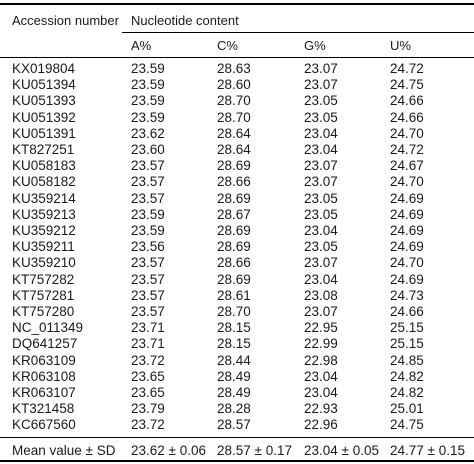 The width and height of the screenshot is (474, 464). What do you see at coordinates (44, 230) in the screenshot?
I see `accession-cell: KU359212` at bounding box center [44, 230].